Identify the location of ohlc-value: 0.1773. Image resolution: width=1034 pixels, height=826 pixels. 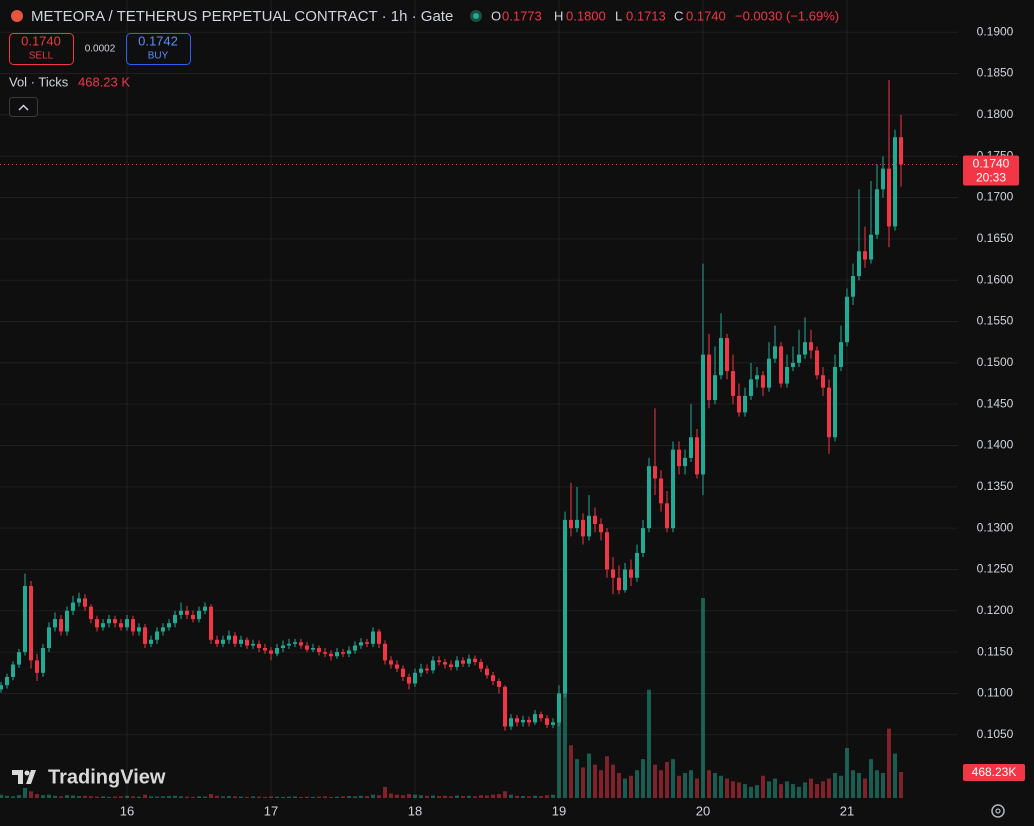
(522, 15).